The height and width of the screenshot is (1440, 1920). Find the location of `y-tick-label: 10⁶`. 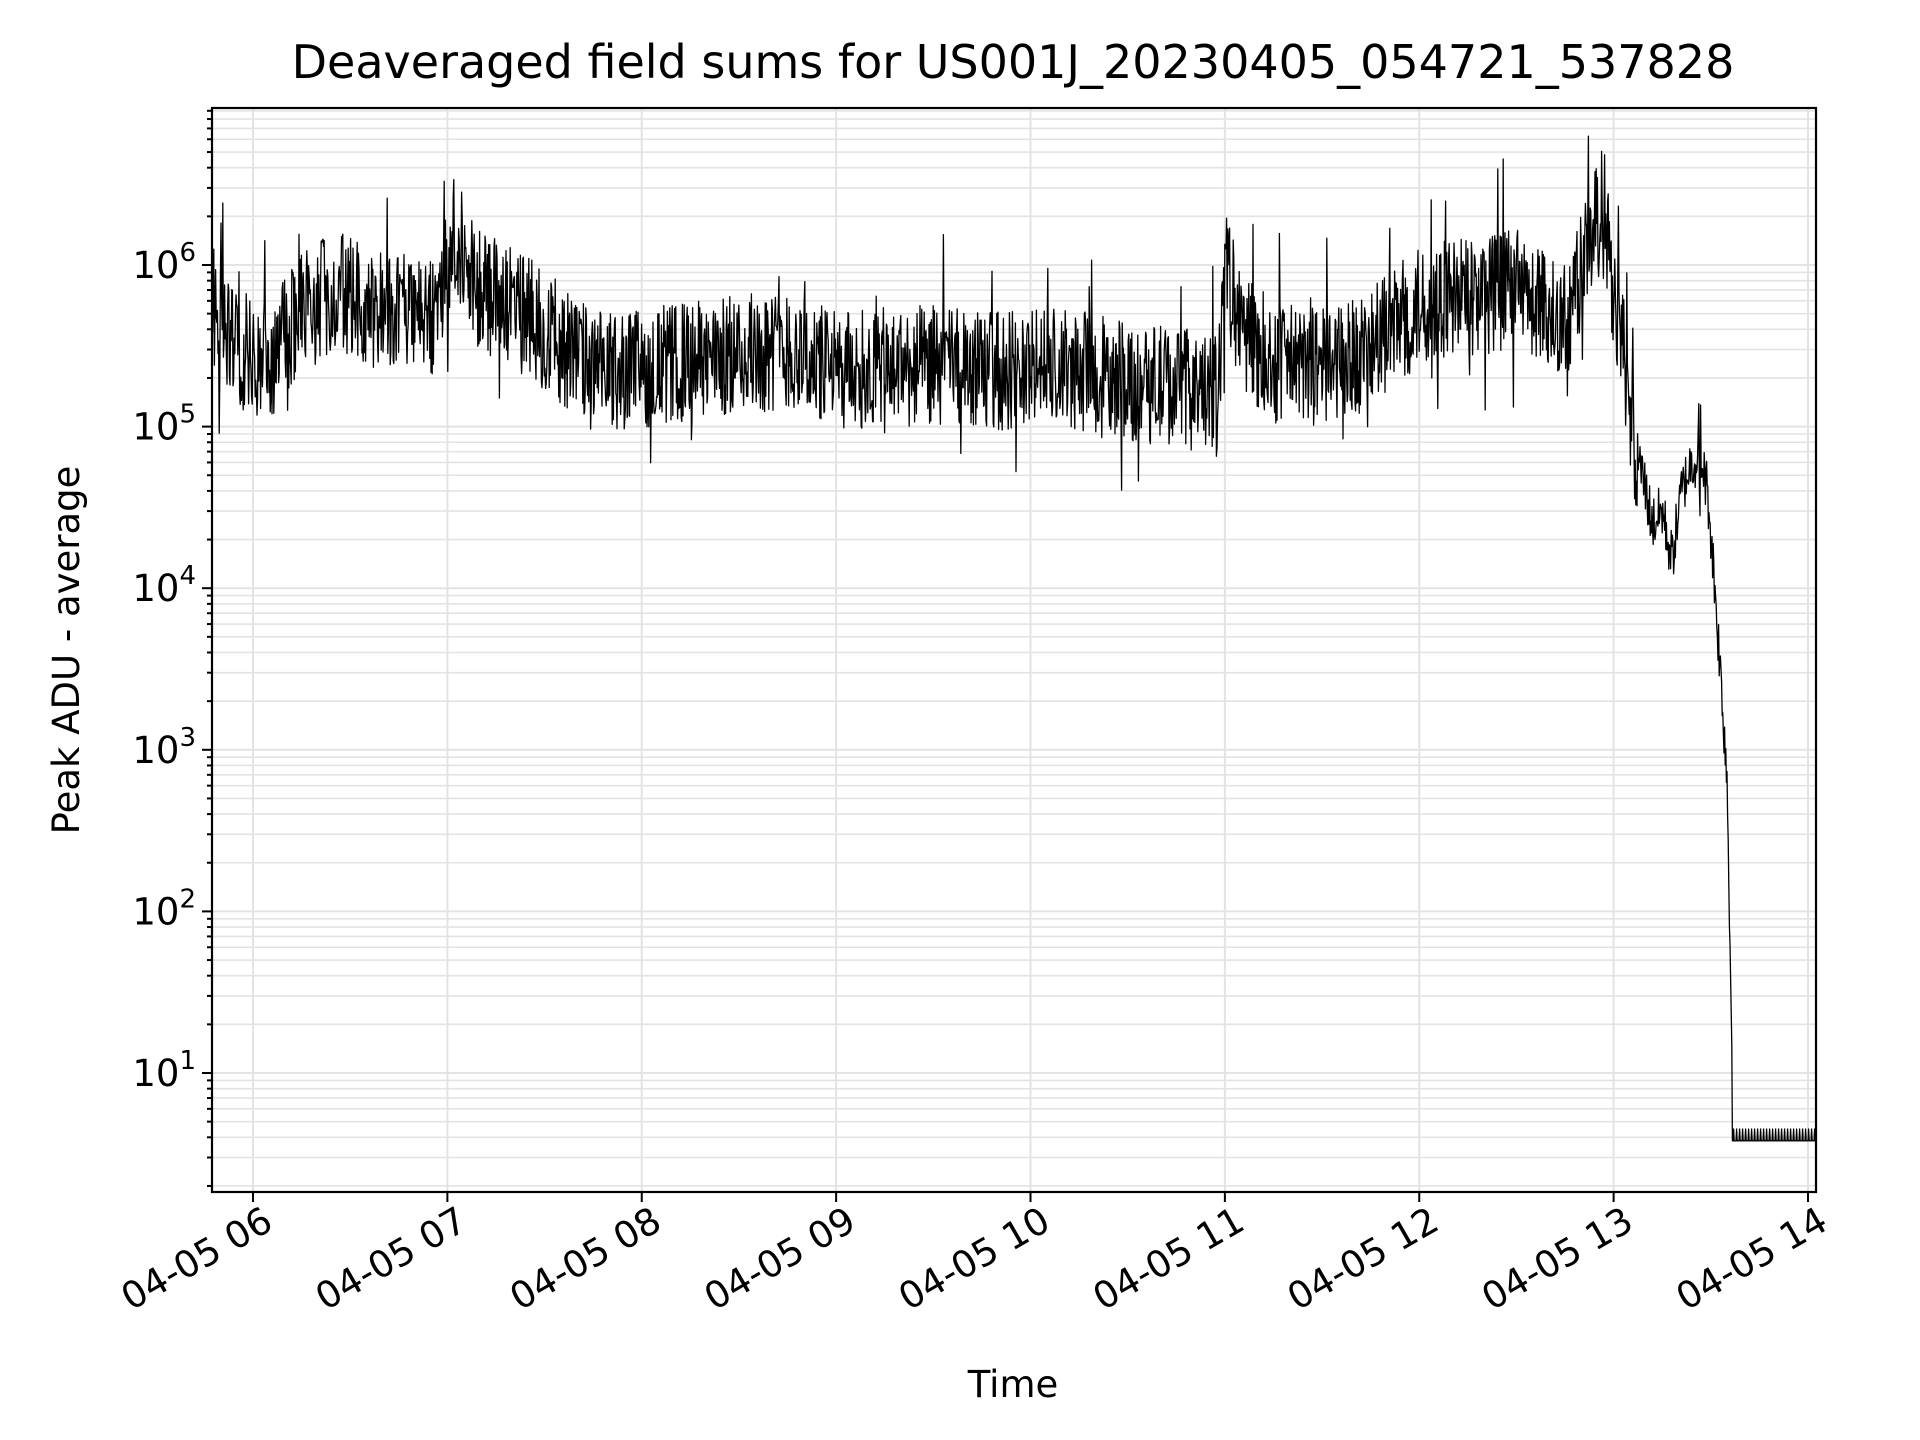

y-tick-label: 10⁶ is located at coordinates (164, 262).